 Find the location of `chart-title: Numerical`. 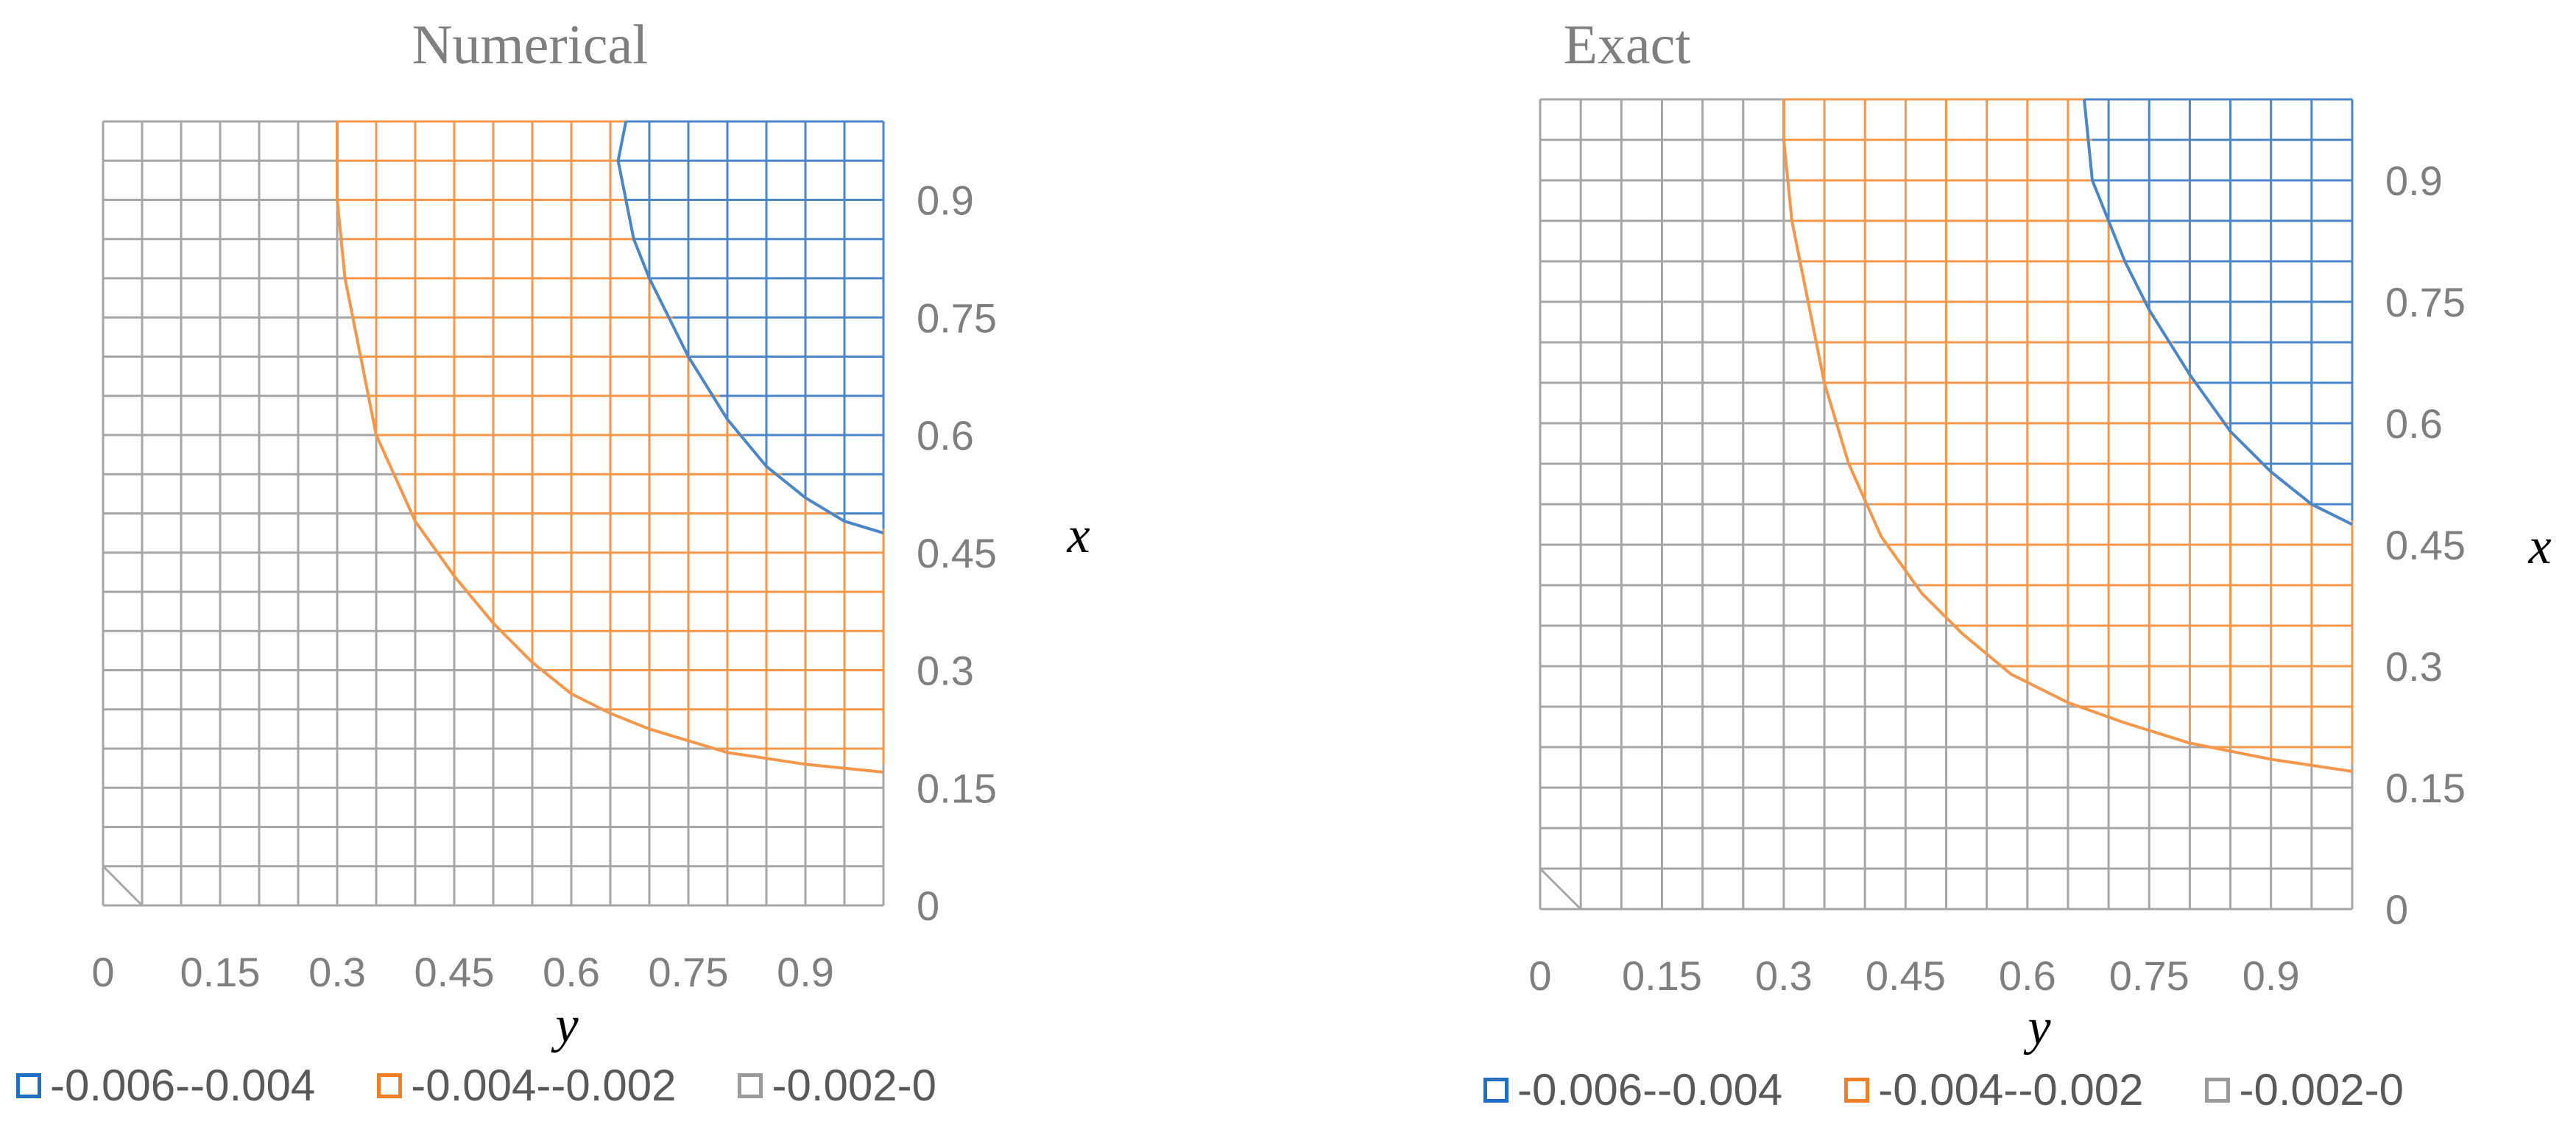

chart-title: Numerical is located at coordinates (530, 45).